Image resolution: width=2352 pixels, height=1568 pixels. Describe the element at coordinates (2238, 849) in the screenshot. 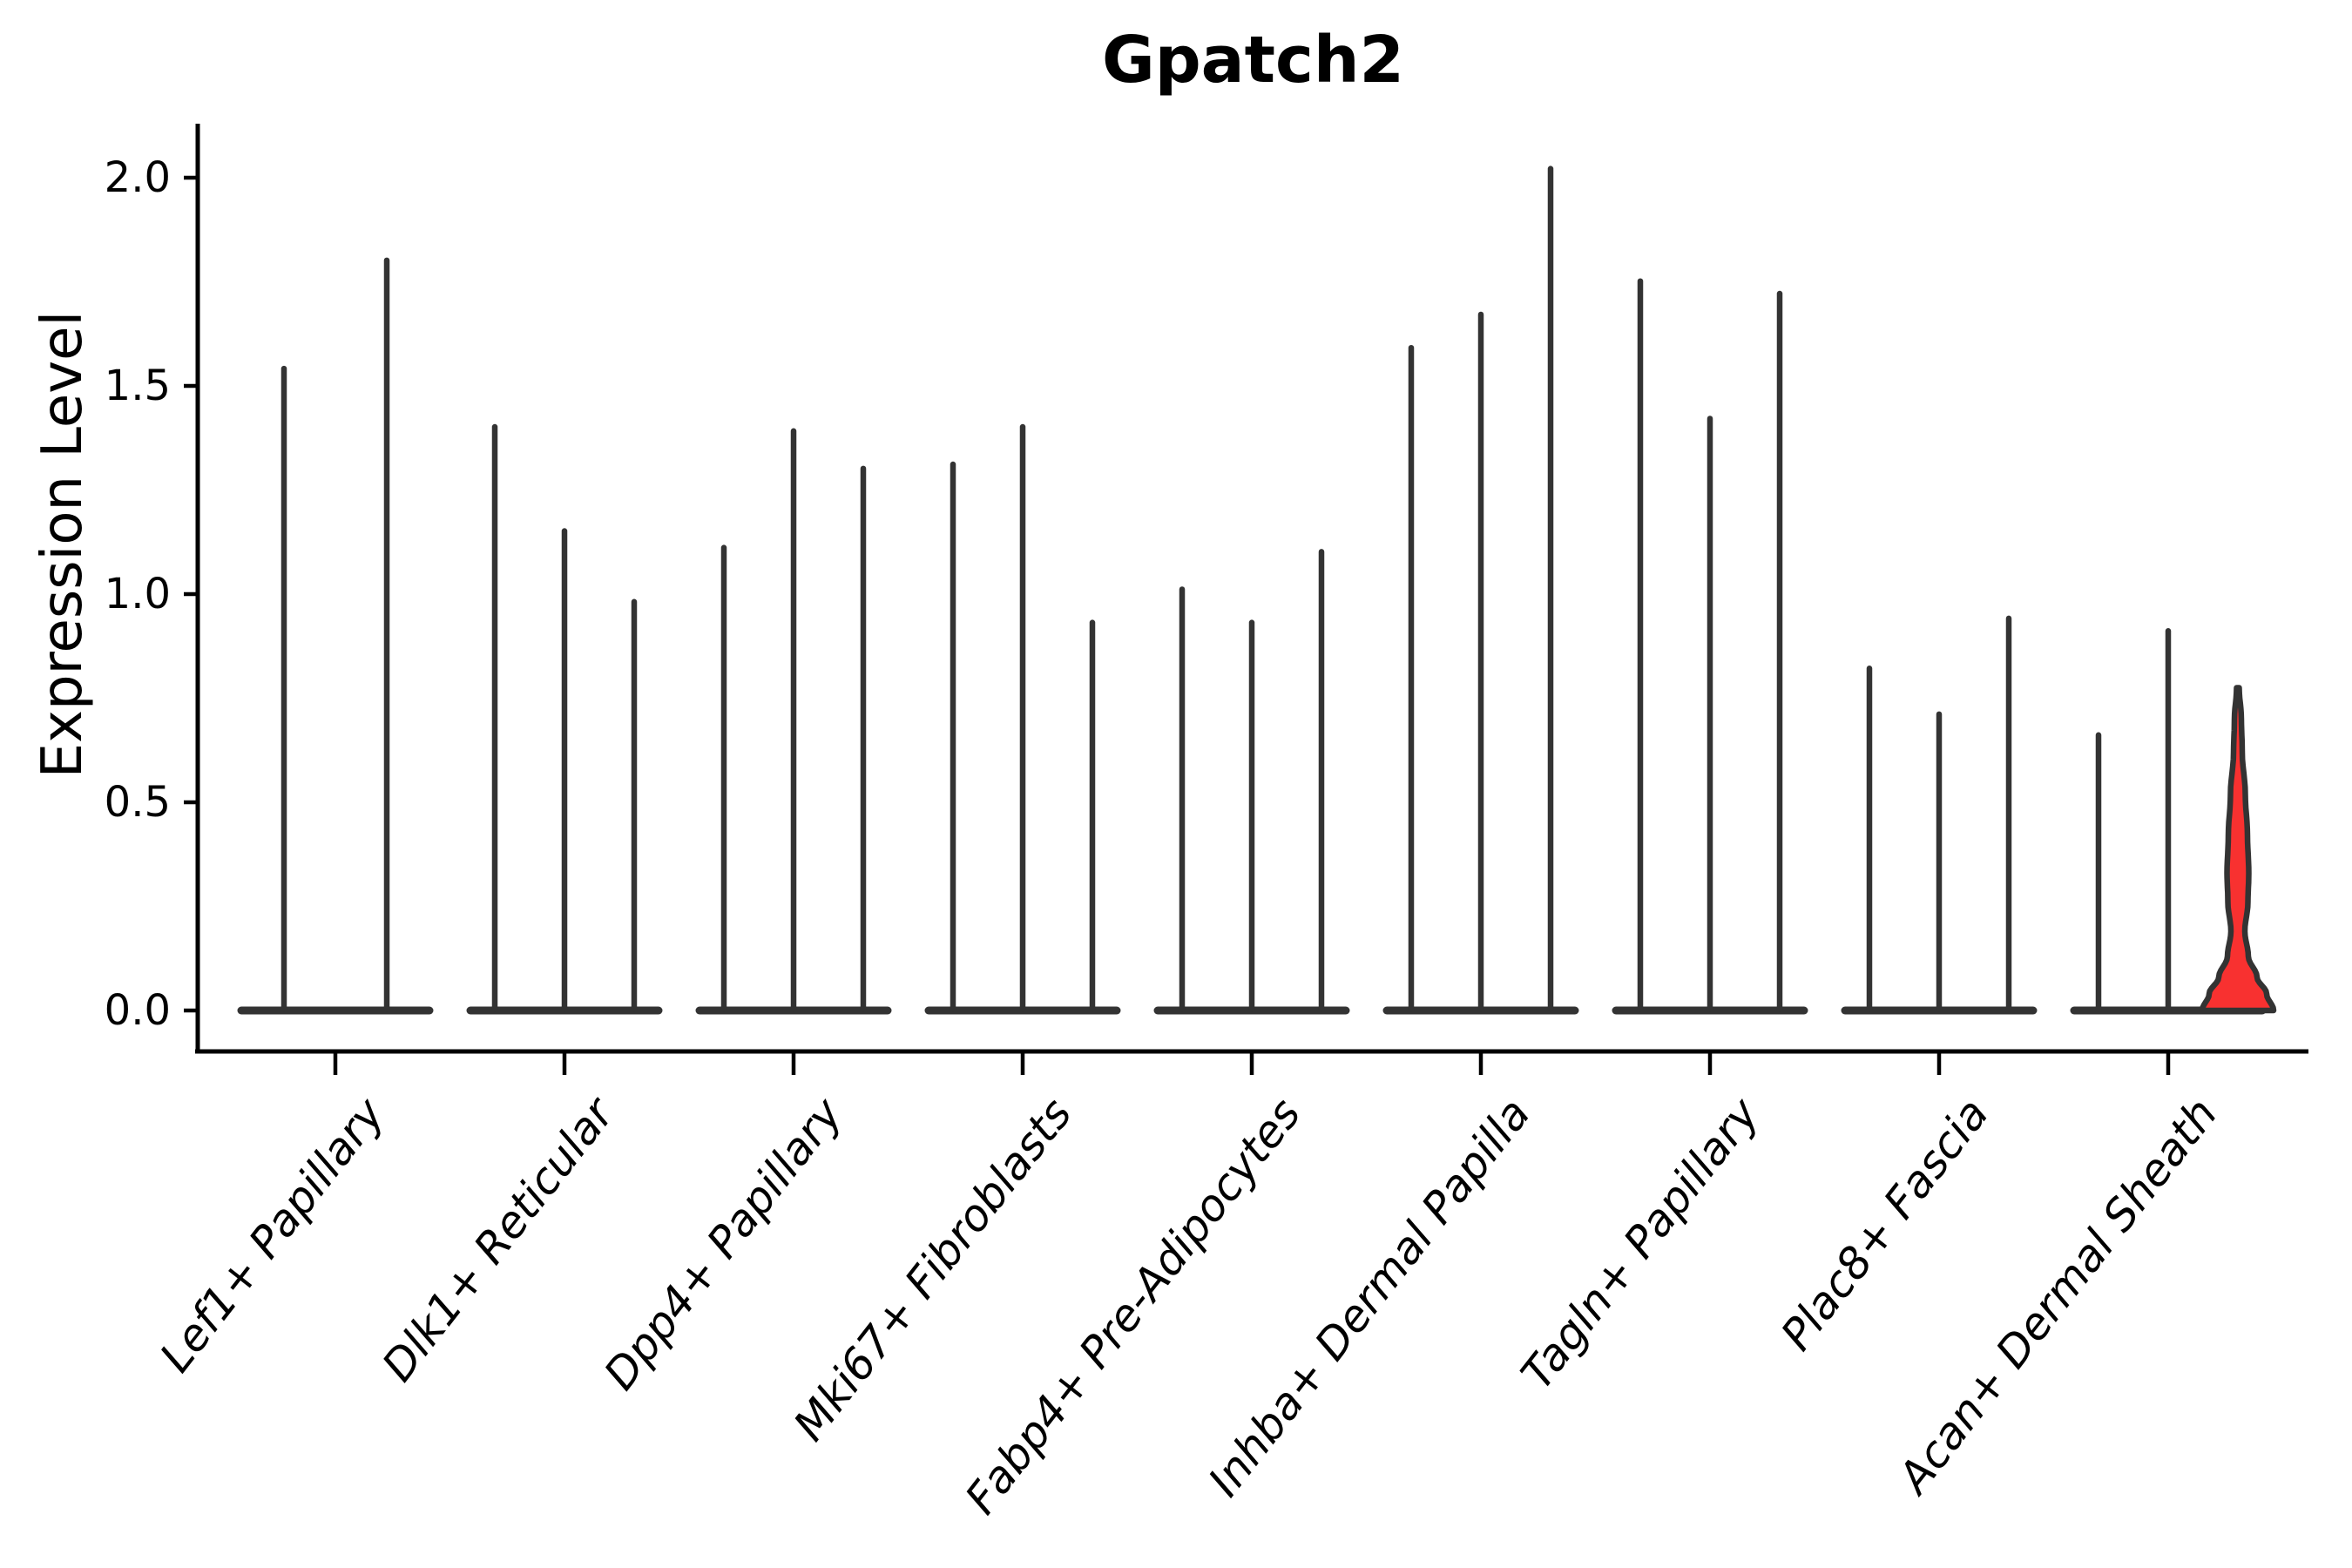

I see `highlighted-violin` at that location.